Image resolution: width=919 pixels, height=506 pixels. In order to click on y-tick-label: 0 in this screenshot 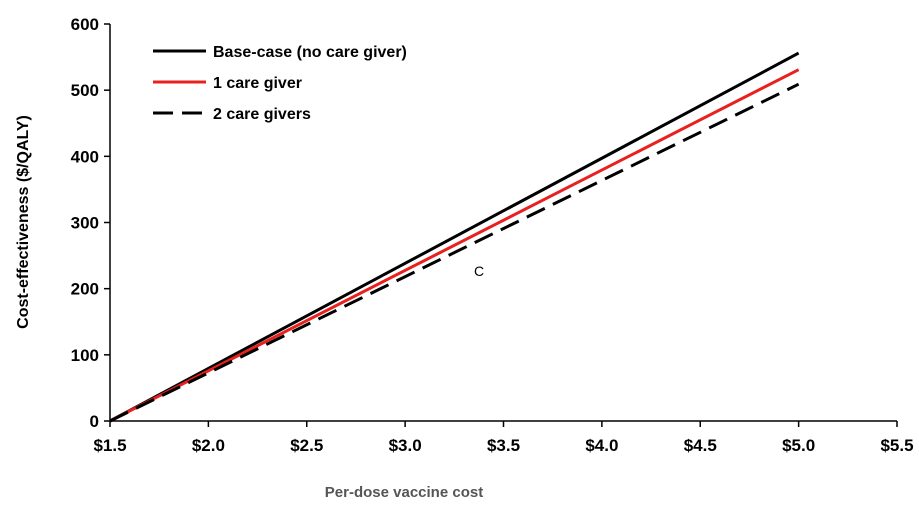, I will do `click(94, 421)`.